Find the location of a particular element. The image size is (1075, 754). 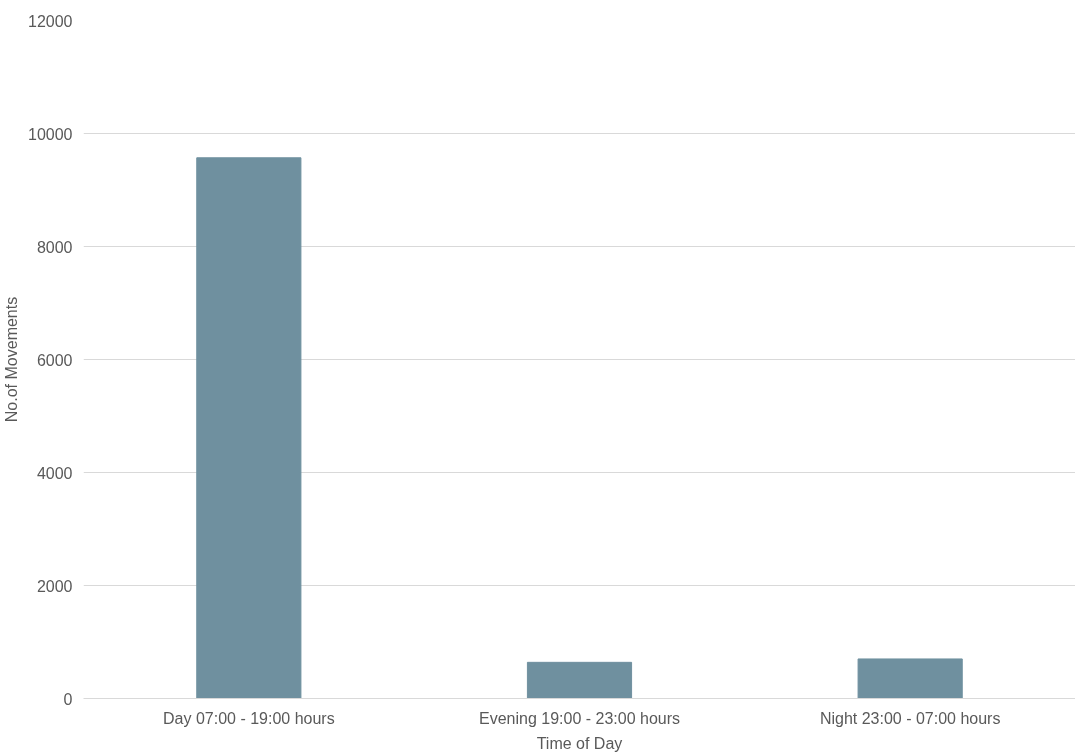

x-tick-label: Day 07:00 - 19:00 hours is located at coordinates (249, 718).